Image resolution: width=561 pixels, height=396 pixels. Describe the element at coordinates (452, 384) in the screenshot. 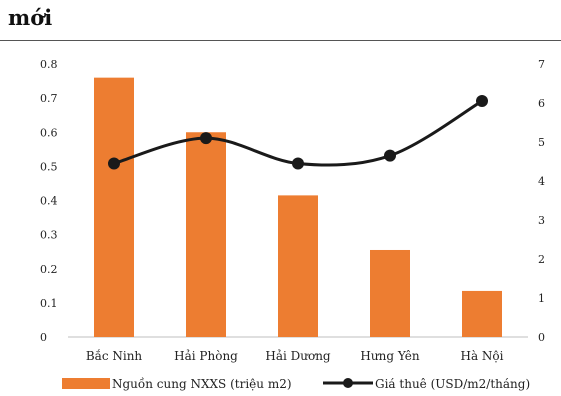

I see `legend-label-line: Giá thuê (USD/m2/tháng)` at that location.